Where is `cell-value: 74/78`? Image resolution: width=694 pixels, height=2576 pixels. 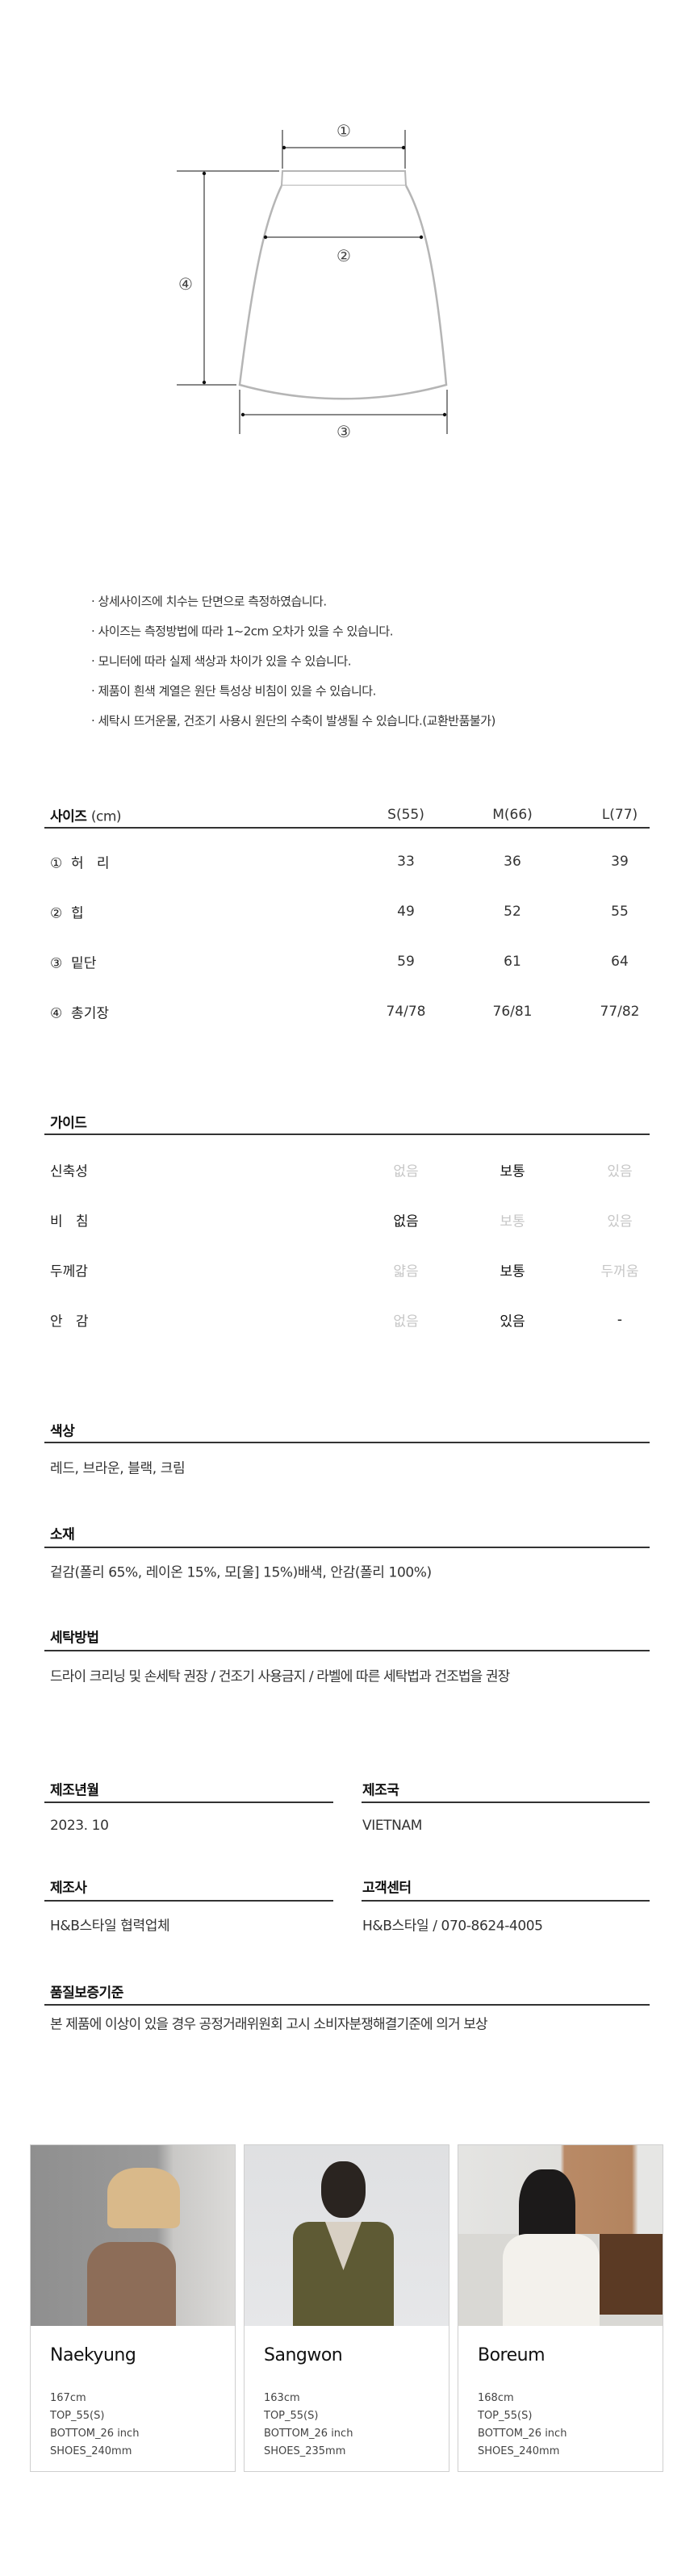
cell-value: 74/78 is located at coordinates (406, 1012).